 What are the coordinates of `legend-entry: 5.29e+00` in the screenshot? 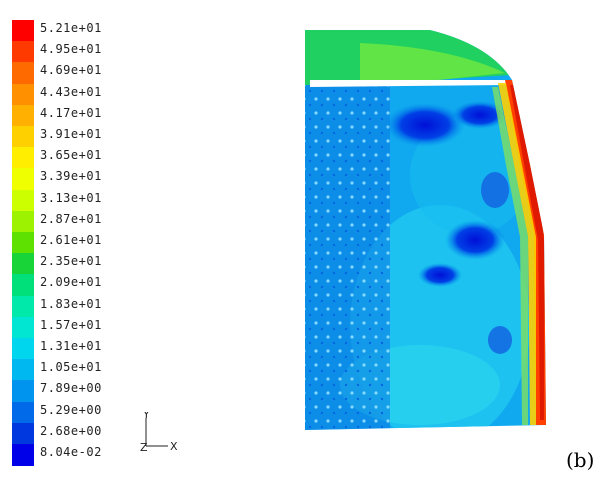 It's located at (112, 412).